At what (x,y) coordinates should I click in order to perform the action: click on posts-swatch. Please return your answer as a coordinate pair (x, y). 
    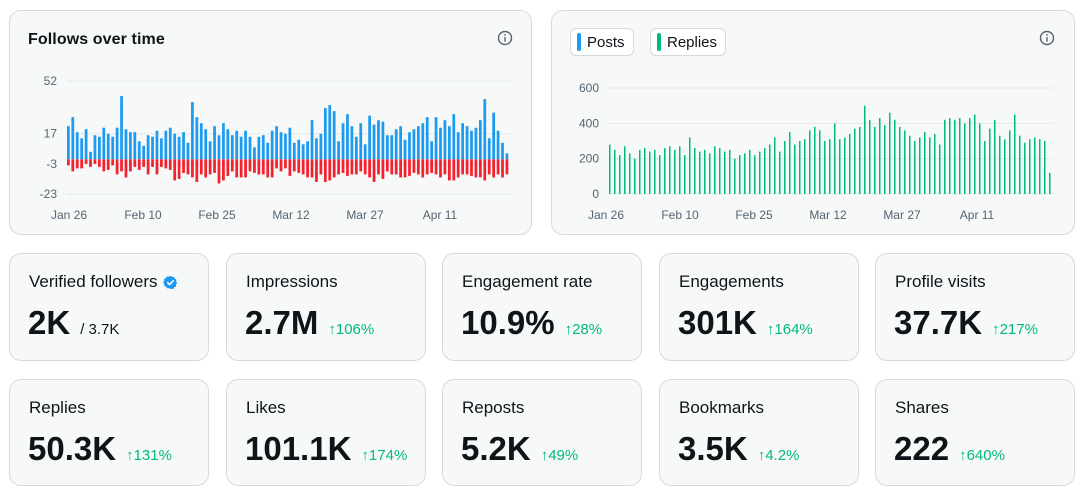
    Looking at the image, I should click on (579, 42).